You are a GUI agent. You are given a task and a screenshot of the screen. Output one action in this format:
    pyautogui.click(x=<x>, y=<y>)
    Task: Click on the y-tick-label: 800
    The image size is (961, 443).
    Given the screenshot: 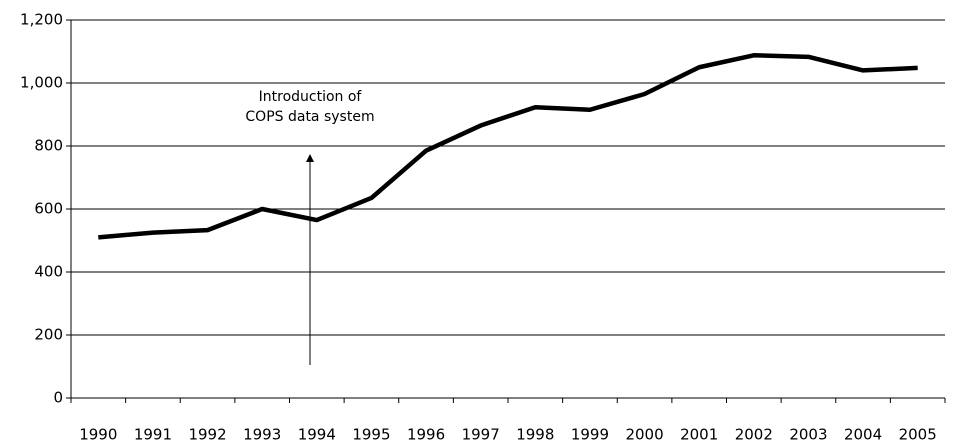 What is the action you would take?
    pyautogui.click(x=48, y=146)
    